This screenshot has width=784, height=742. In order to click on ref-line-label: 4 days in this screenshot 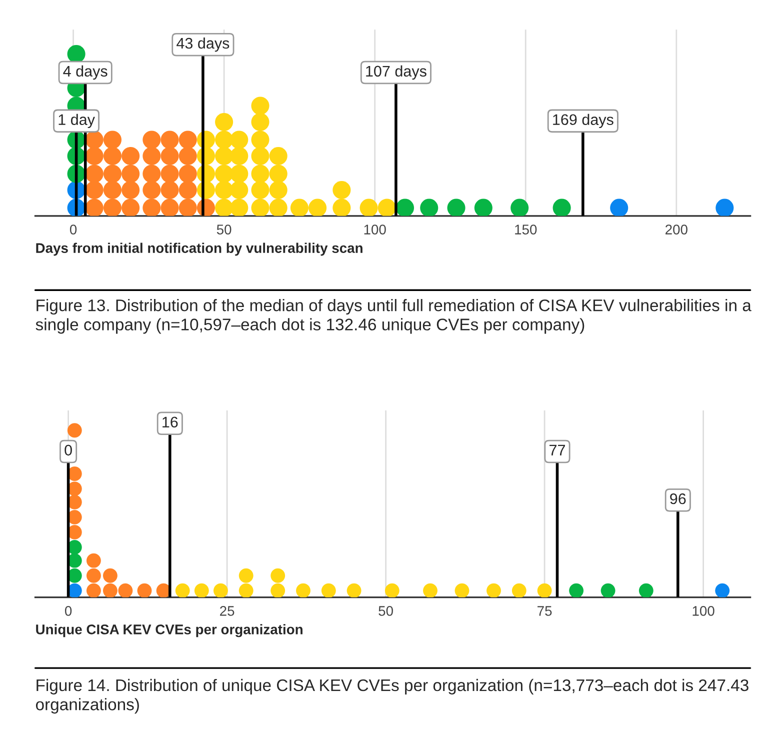, I will do `click(85, 72)`.